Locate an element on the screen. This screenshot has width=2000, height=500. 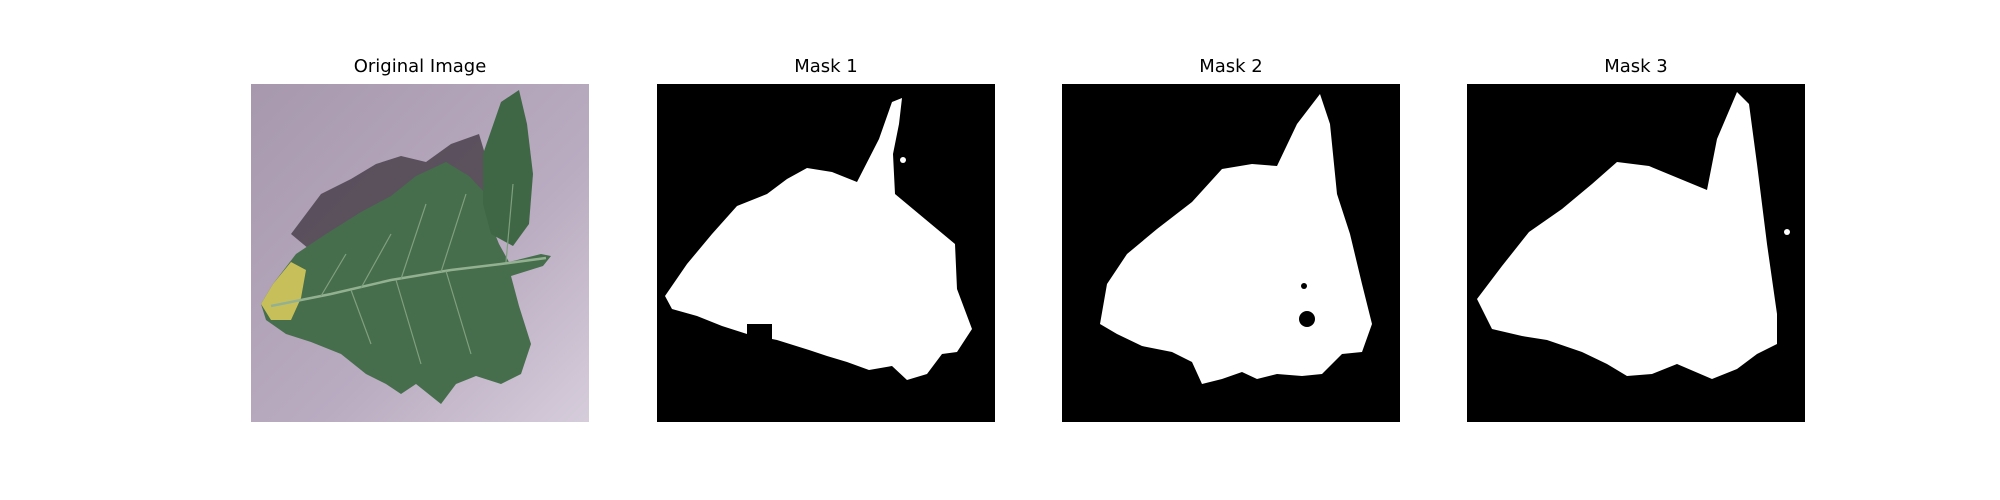
panel-title-mask-2: Mask 2 is located at coordinates (1231, 66).